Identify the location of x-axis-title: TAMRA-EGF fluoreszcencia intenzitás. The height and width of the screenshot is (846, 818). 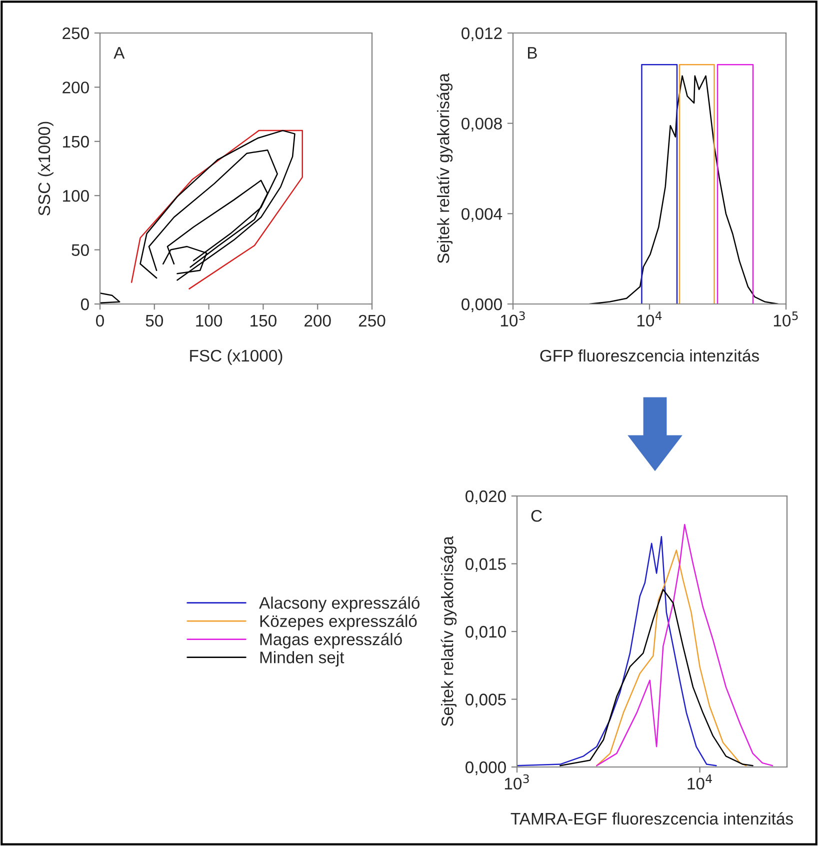
(651, 818).